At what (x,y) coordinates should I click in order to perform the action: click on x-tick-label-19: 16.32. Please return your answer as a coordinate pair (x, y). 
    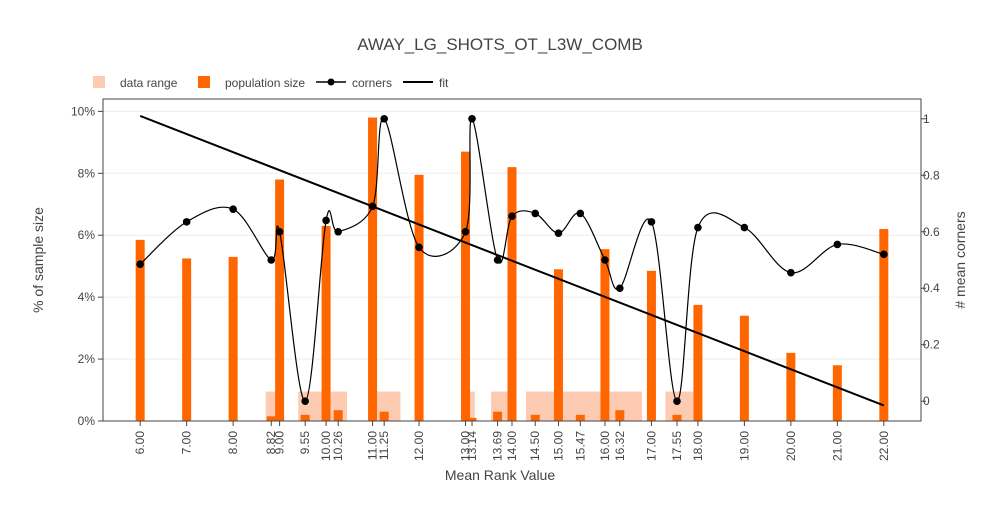
    Looking at the image, I should click on (620, 446).